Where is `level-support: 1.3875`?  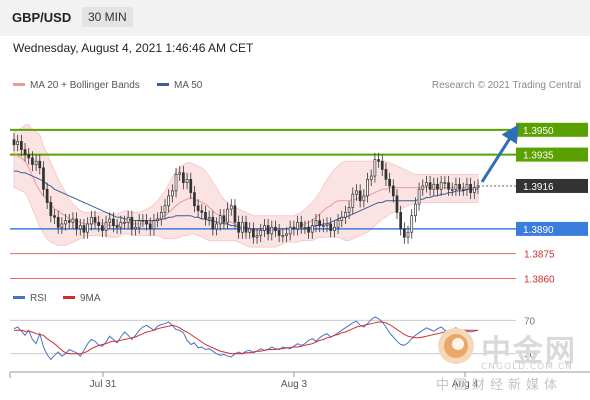 level-support: 1.3875 is located at coordinates (282, 255).